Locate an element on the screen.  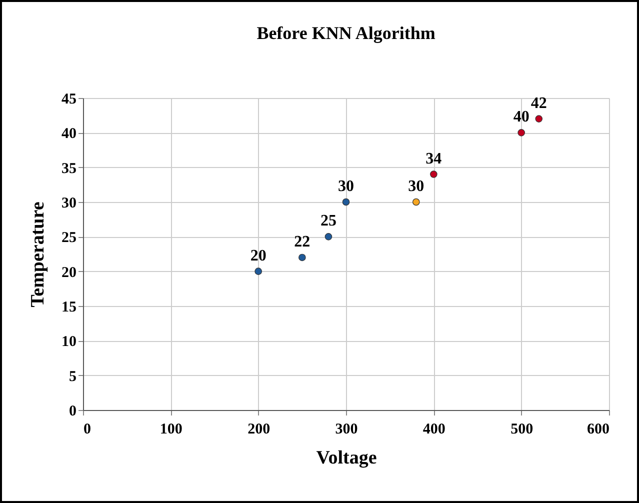
x-tick-label: 0 is located at coordinates (87, 430).